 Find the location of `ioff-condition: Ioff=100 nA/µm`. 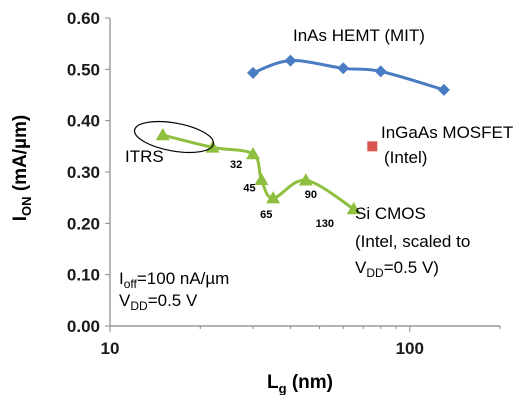

ioff-condition: Ioff=100 nA/µm is located at coordinates (174, 280).